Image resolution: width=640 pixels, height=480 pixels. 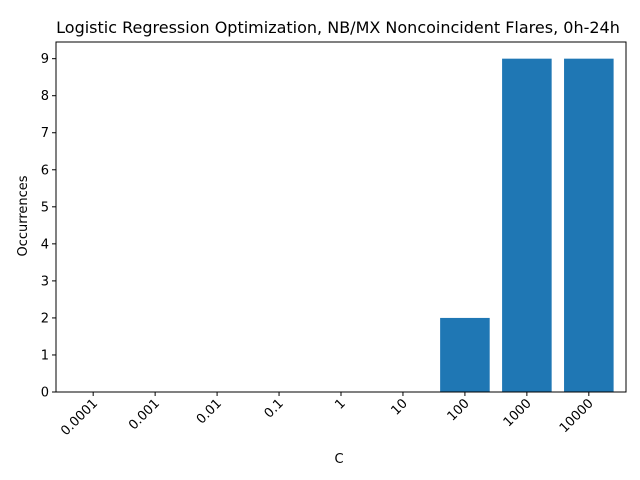 I want to click on y-axis-label: Occurrences, so click(x=23, y=215).